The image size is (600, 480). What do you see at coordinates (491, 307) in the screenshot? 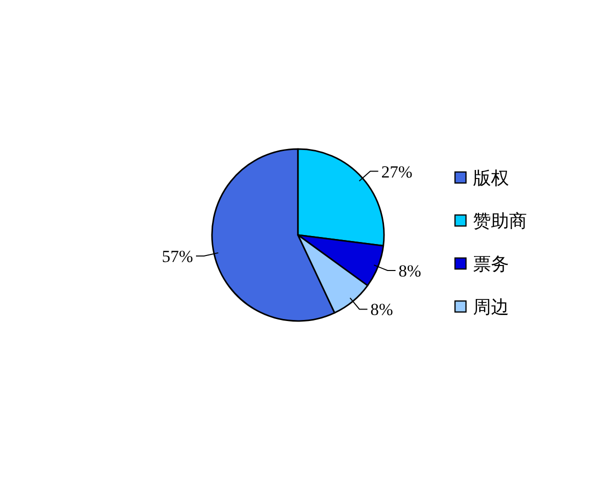
I see `legend-label: 周边` at bounding box center [491, 307].